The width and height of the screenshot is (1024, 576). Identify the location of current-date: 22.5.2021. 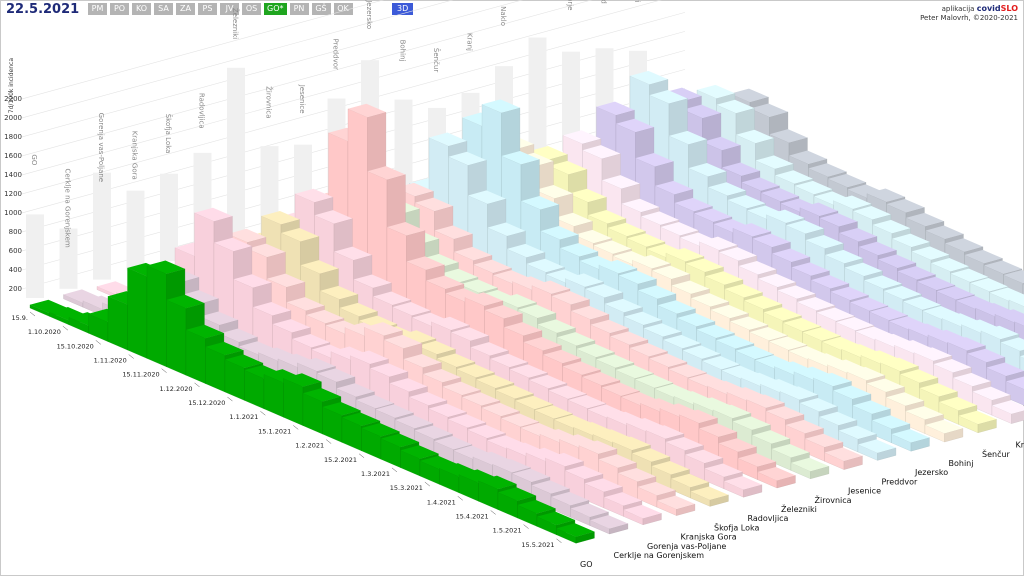
(43, 9).